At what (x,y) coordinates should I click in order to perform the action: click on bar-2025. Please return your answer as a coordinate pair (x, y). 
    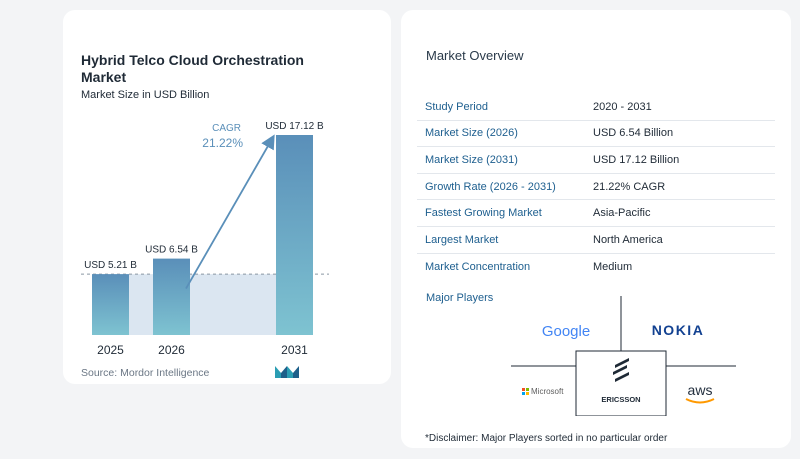
    Looking at the image, I should click on (110, 304).